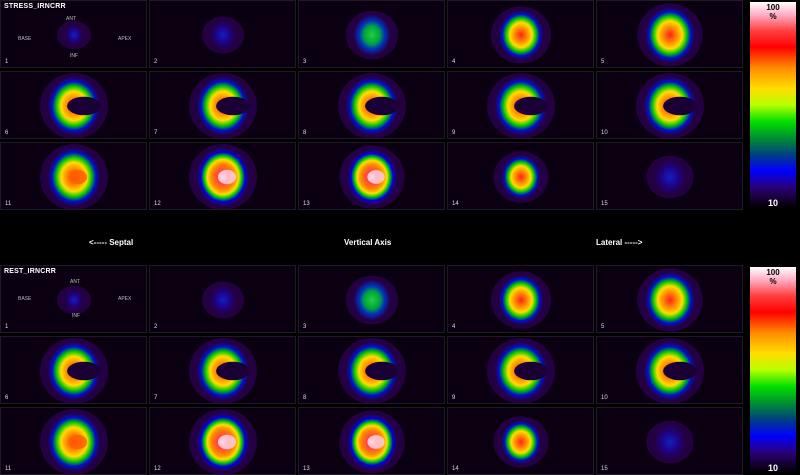 This screenshot has width=800, height=475. I want to click on rest-slice-13: 13, so click(371, 441).